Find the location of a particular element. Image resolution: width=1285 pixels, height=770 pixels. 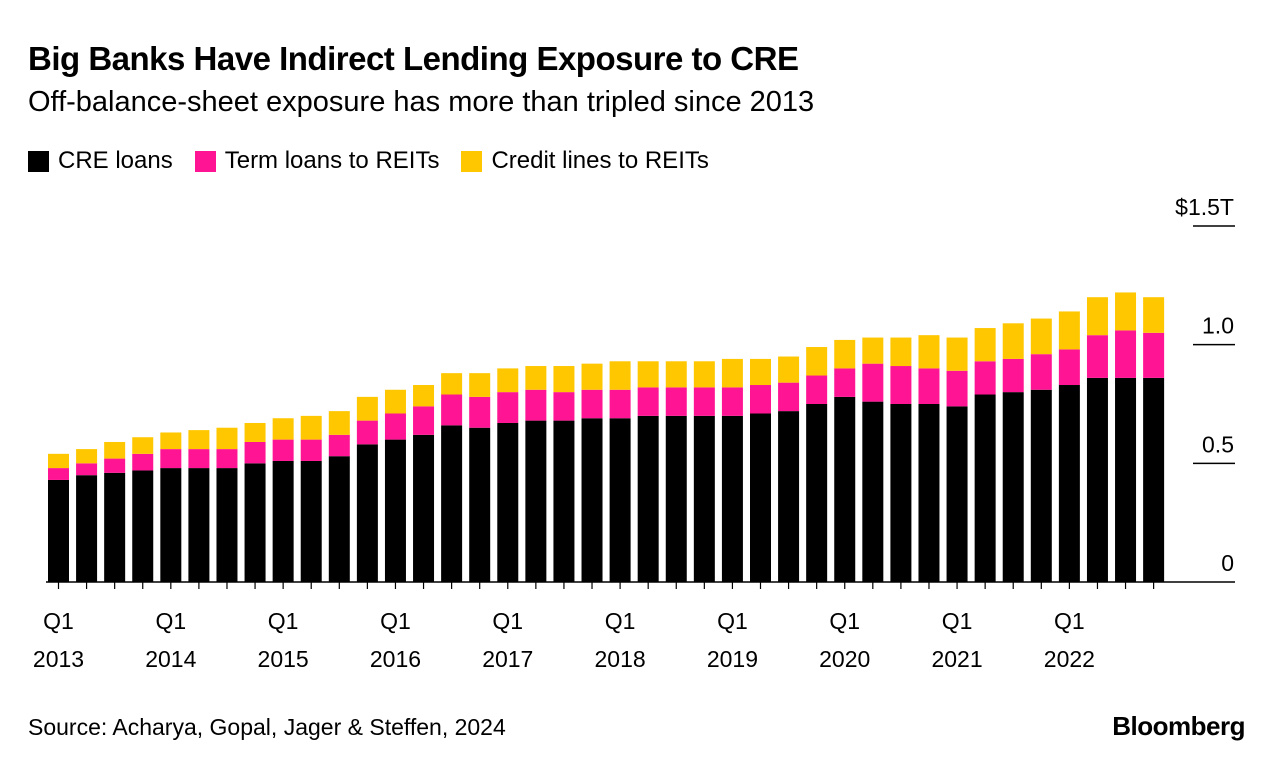

x-tick-label-year: 2017 is located at coordinates (507, 659).